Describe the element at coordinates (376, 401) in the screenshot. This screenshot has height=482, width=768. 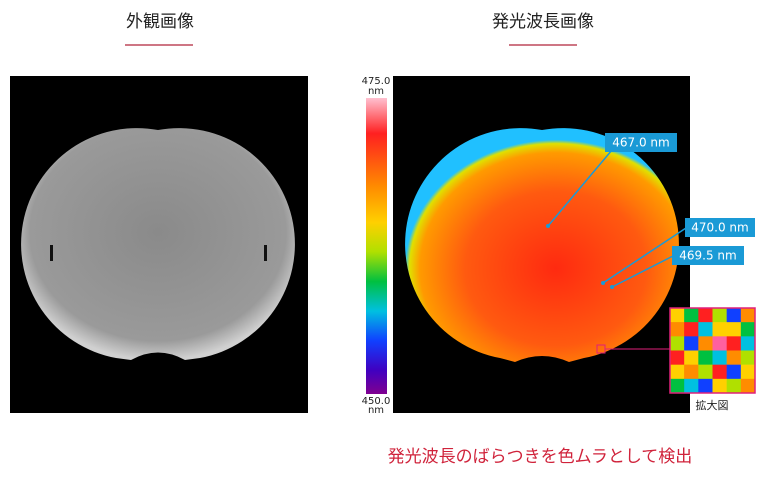
I see `colorbar-bottom-value: 450.0` at that location.